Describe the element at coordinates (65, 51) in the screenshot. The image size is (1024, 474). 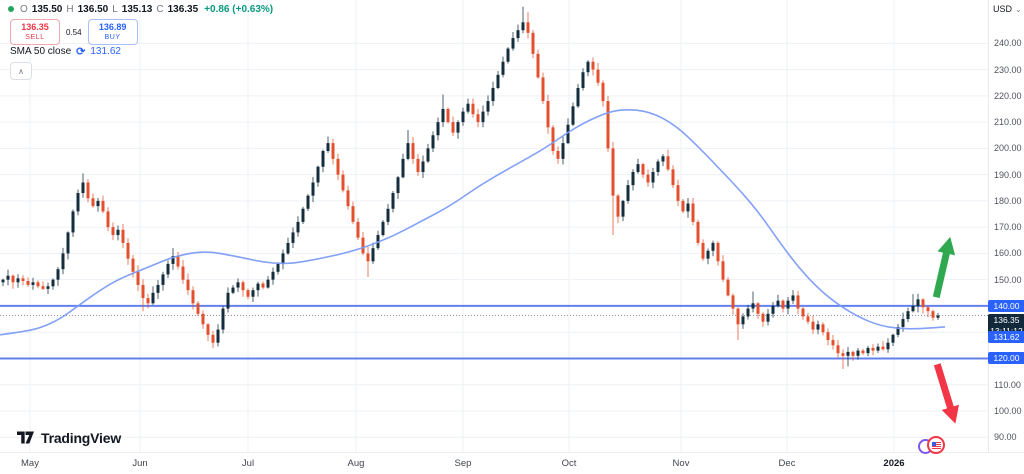
I see `indicator-legend: SMA 50 close ⟳ 131.62` at that location.